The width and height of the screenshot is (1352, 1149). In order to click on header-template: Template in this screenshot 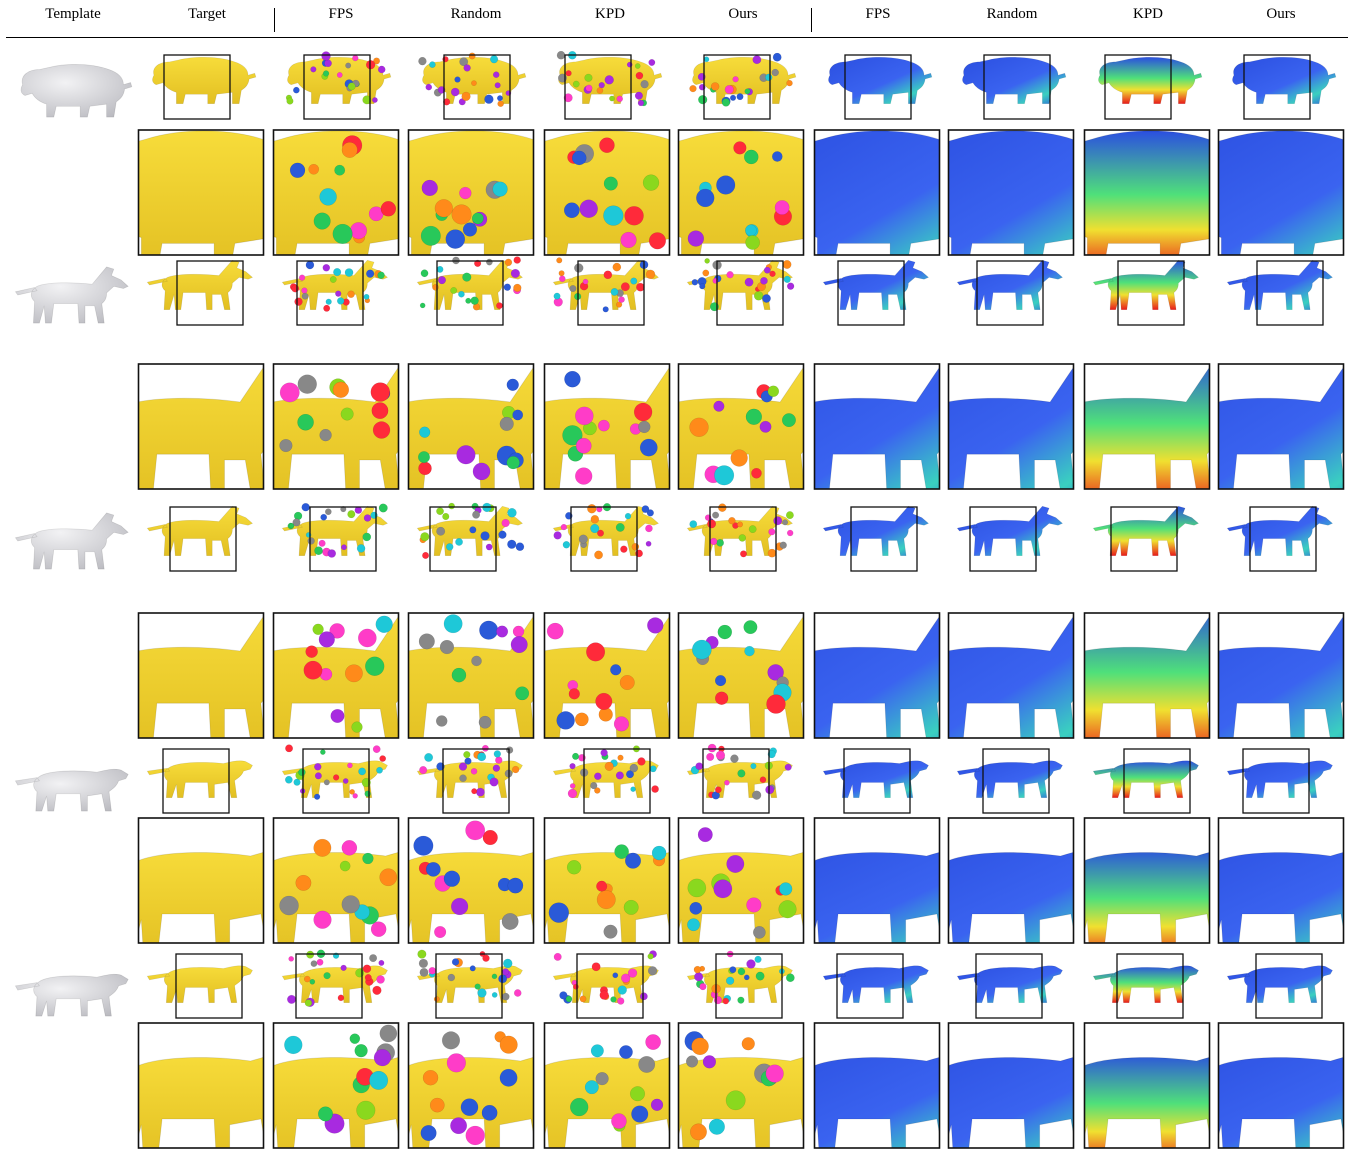, I will do `click(73, 14)`.